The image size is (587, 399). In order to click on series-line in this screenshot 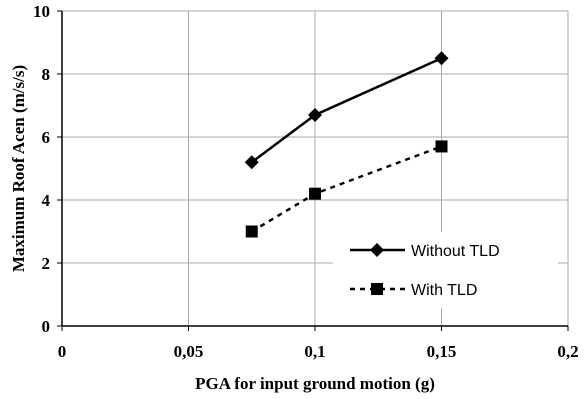, I will do `click(346, 189)`.